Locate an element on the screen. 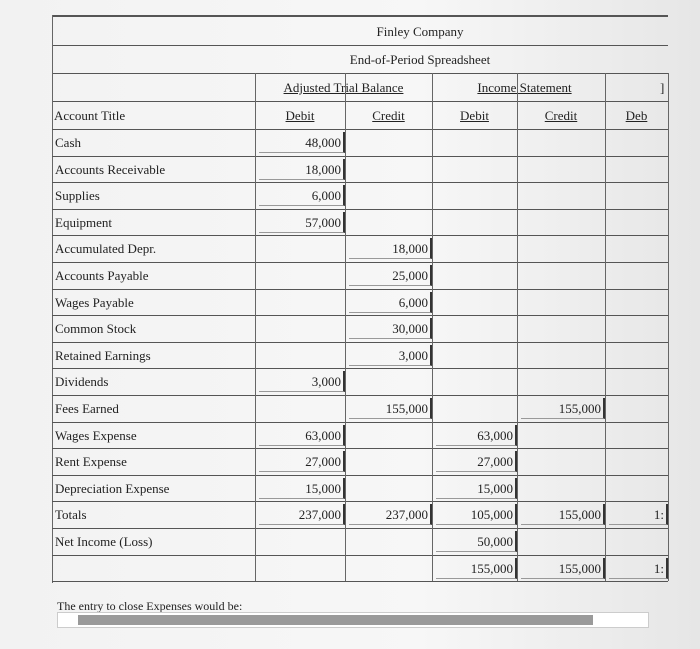 This screenshot has height=649, width=700. scroll-thumb is located at coordinates (335, 620).